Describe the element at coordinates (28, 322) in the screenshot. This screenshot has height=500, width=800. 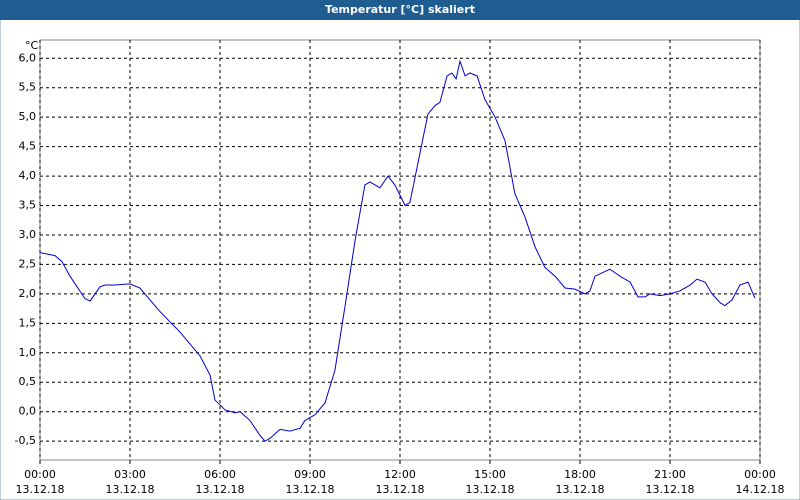
I see `y-tick-label: 1,5` at that location.